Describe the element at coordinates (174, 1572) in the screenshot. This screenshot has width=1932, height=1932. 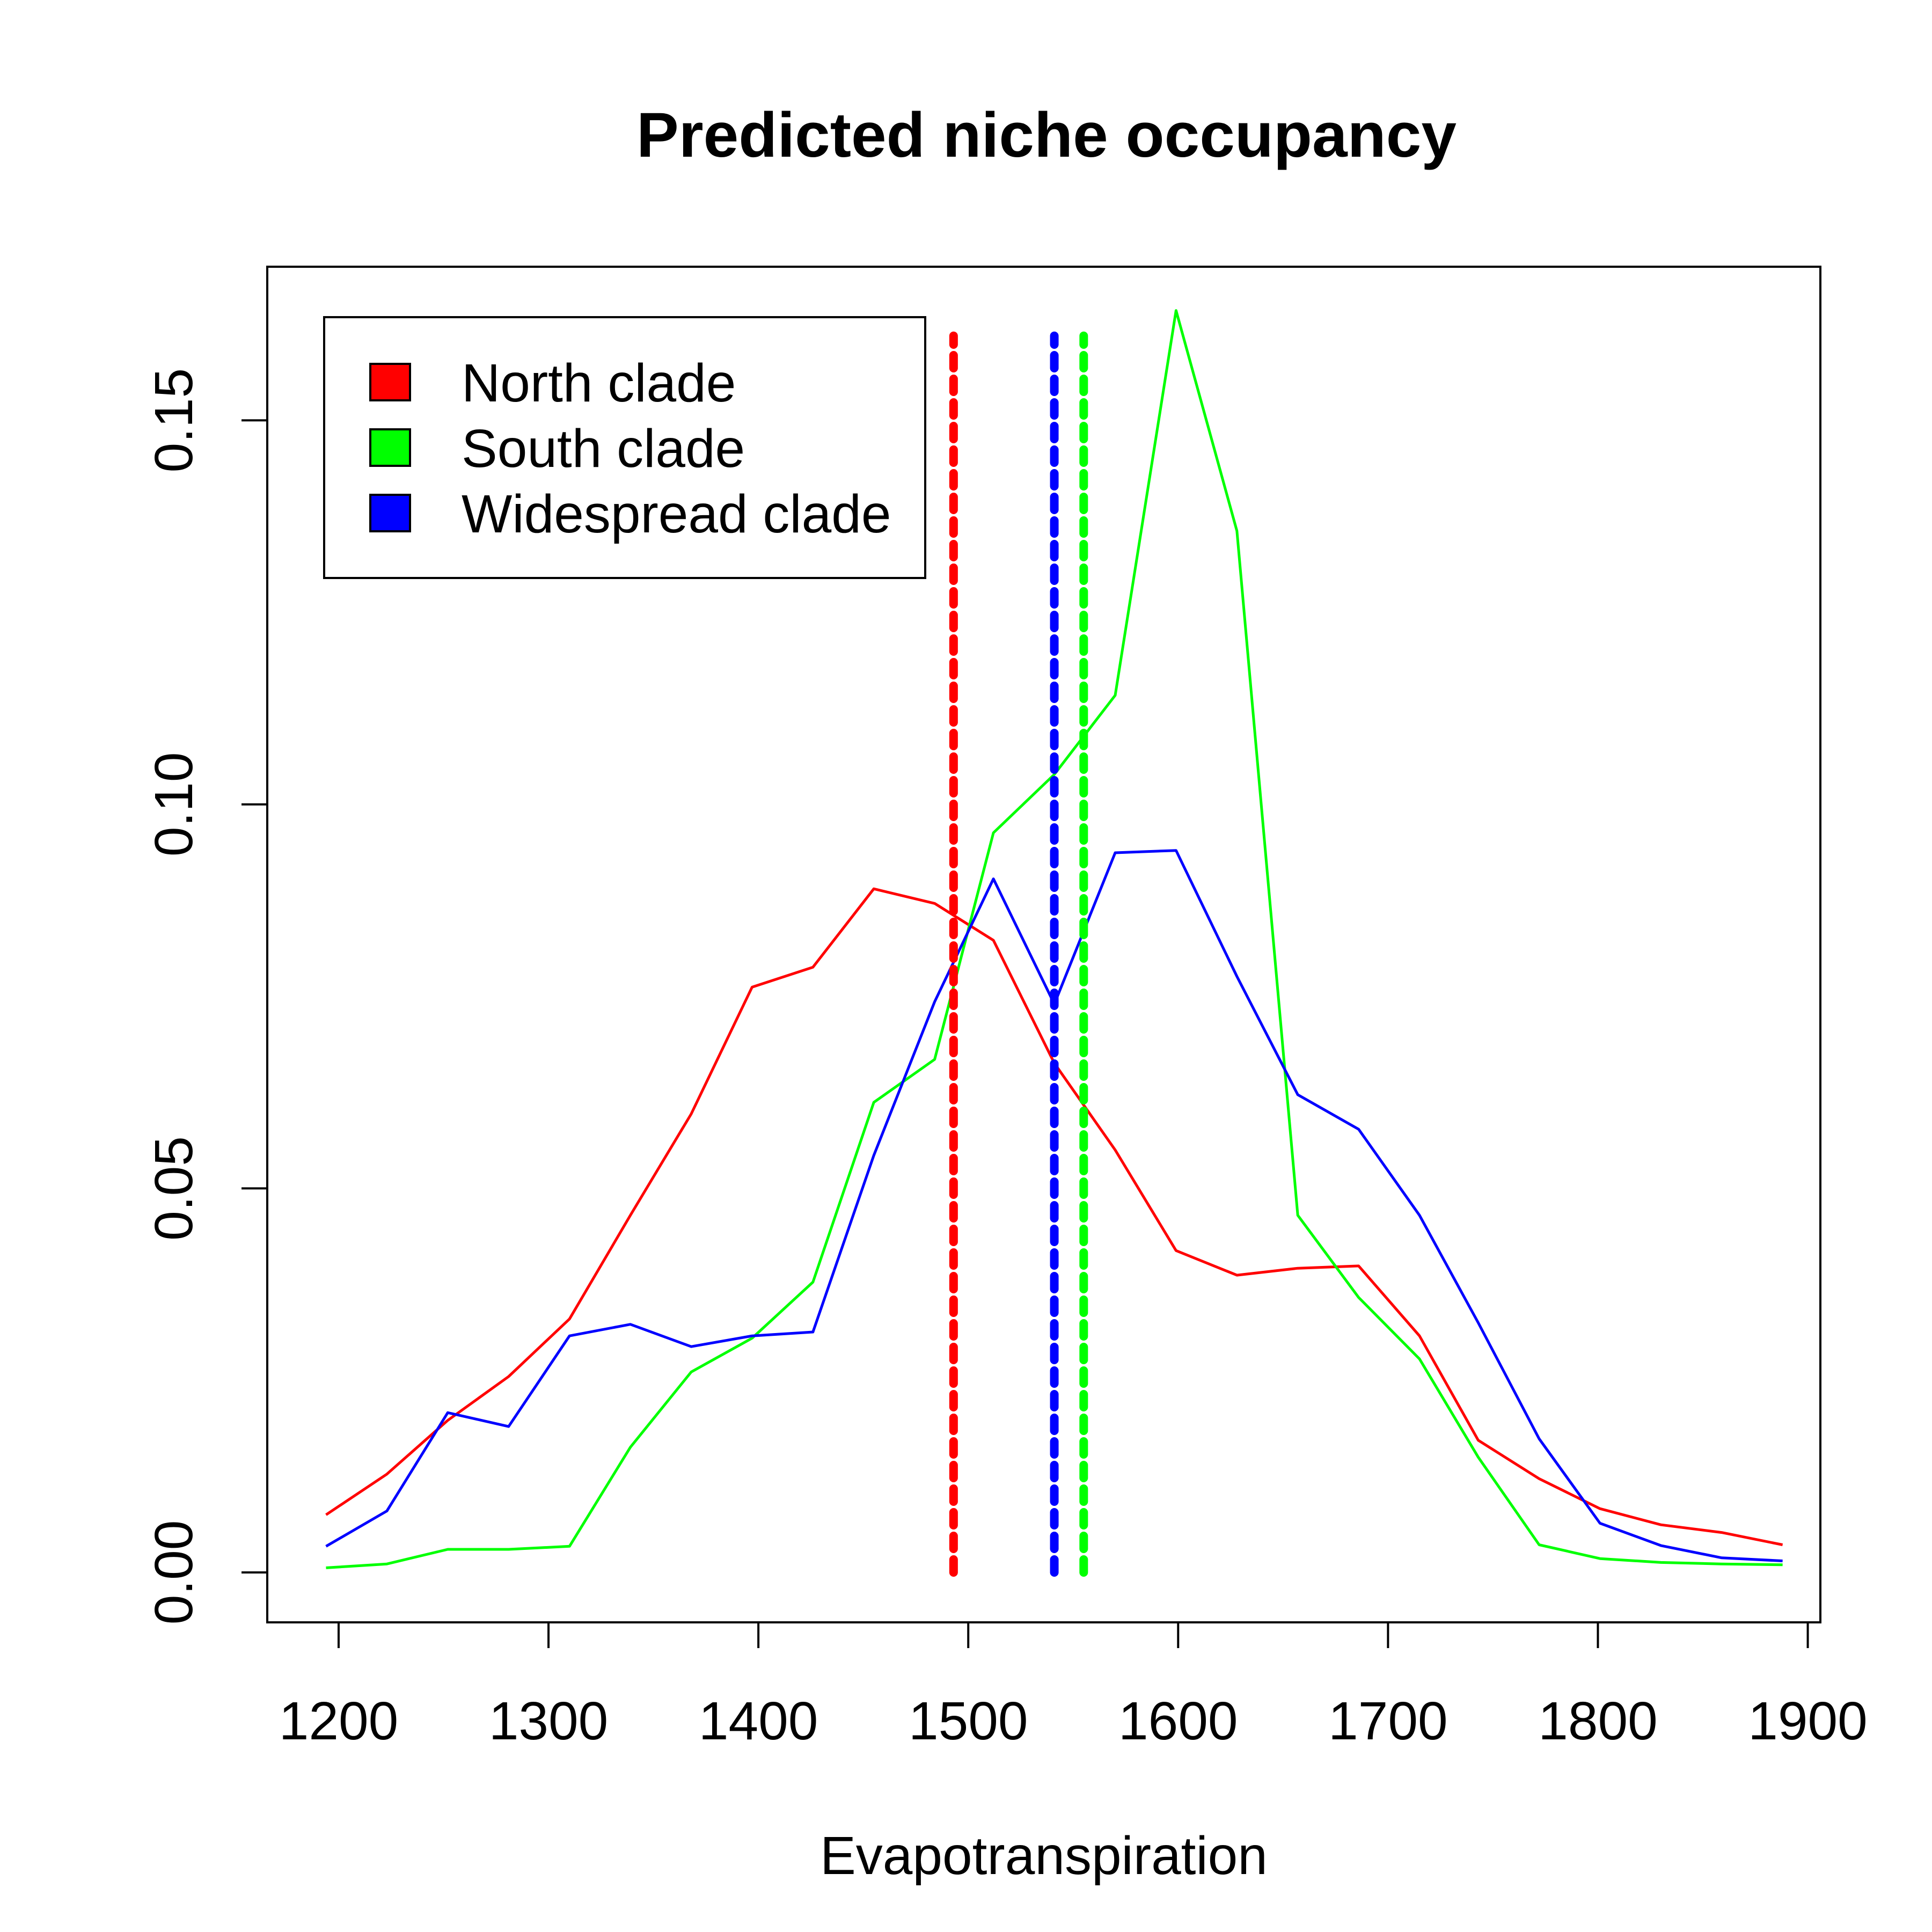
I see `y-tick-label: 0.00` at that location.